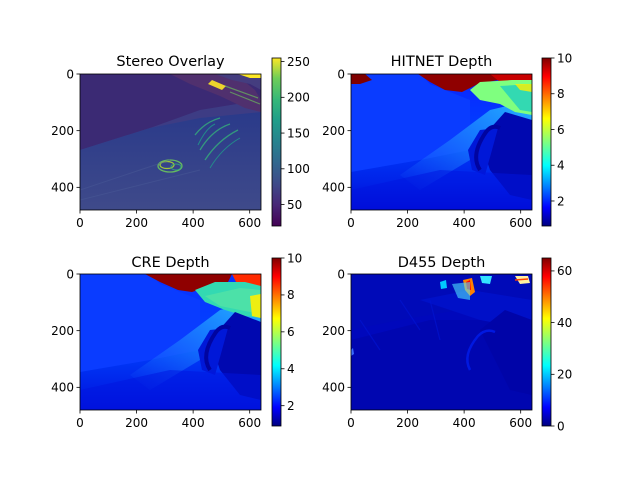 Image resolution: width=640 pixels, height=480 pixels. I want to click on colorbar-tick-label: 250, so click(298, 62).